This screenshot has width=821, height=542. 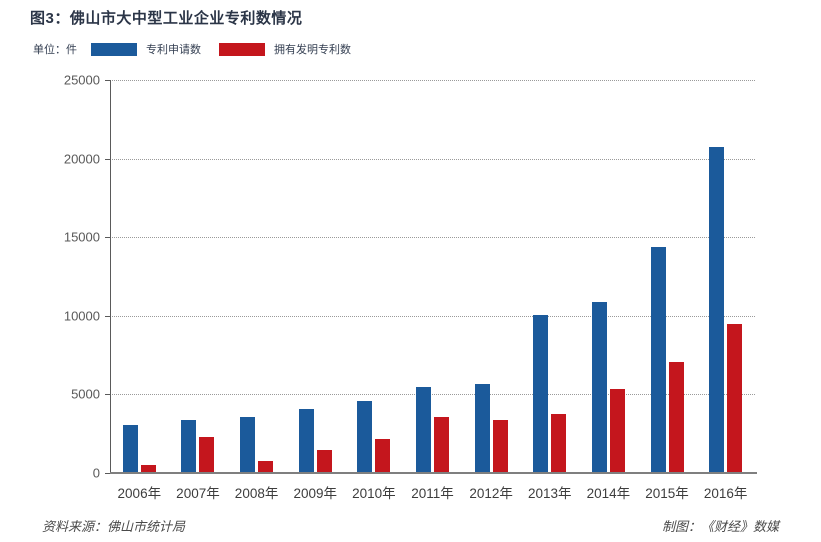 I want to click on bar-拥有发明专利数-2008年, so click(x=266, y=466).